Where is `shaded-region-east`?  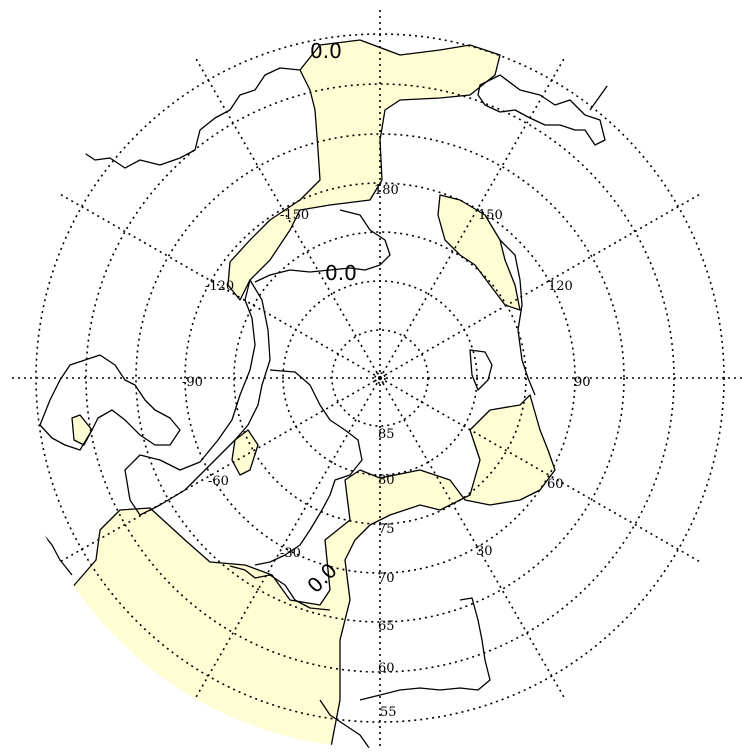 shaded-region-east is located at coordinates (479, 252).